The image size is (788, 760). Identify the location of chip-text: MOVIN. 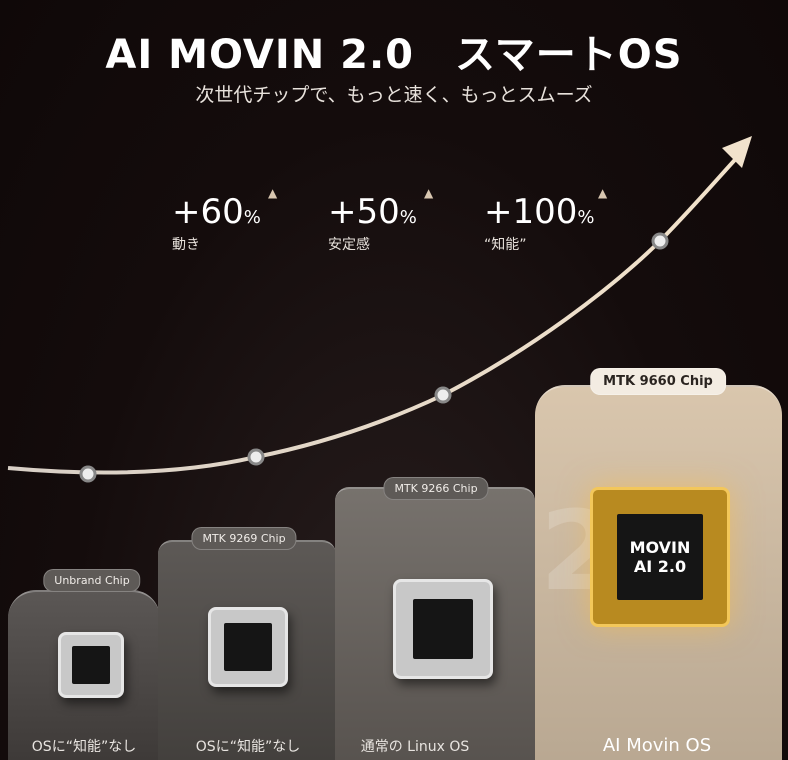
(660, 547).